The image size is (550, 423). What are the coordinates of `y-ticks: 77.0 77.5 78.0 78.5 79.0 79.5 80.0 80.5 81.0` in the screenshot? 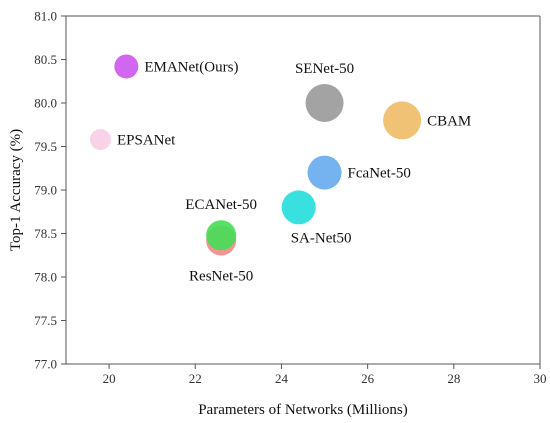 It's located at (50, 190).